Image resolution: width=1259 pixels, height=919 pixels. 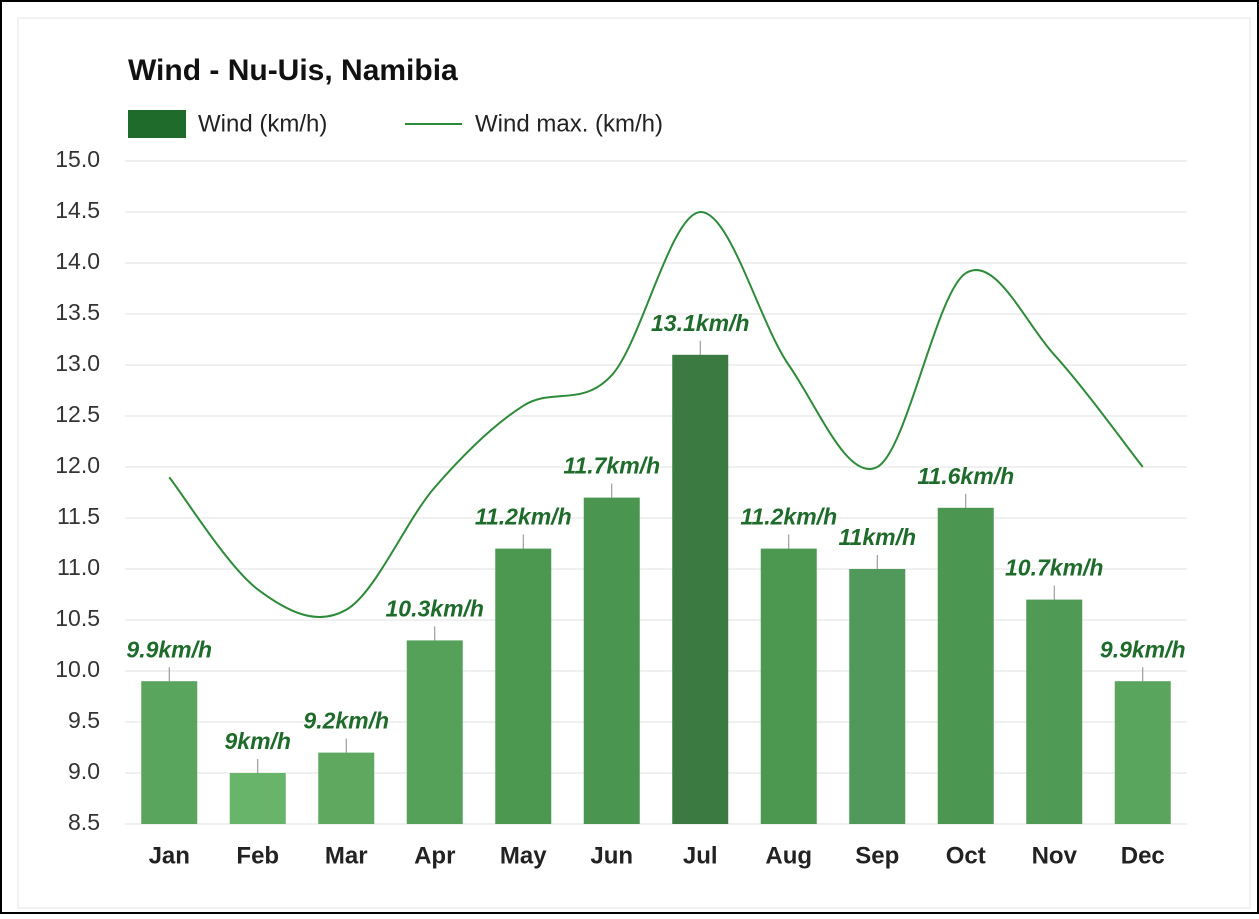 I want to click on y-tick-label: 10.5, so click(x=77, y=618).